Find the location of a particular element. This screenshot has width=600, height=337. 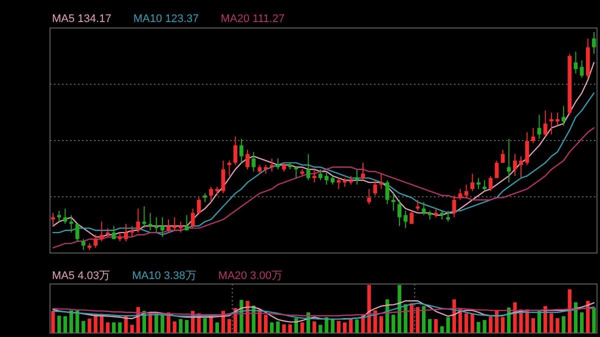

text: MA5 4.03万 is located at coordinates (81, 276).